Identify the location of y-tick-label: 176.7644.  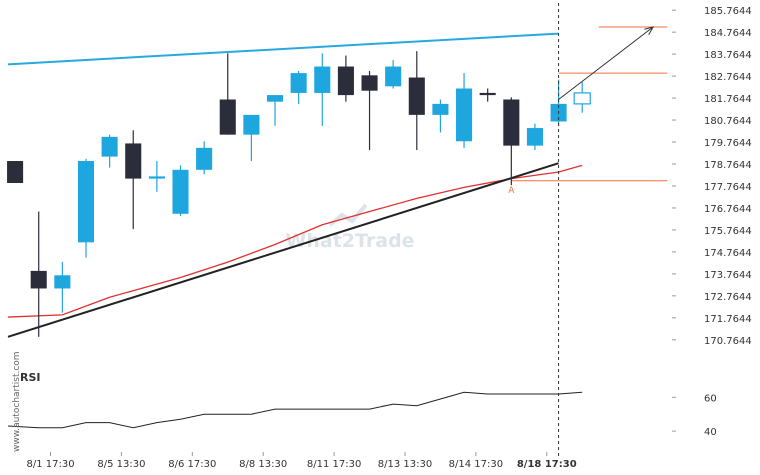
(728, 209).